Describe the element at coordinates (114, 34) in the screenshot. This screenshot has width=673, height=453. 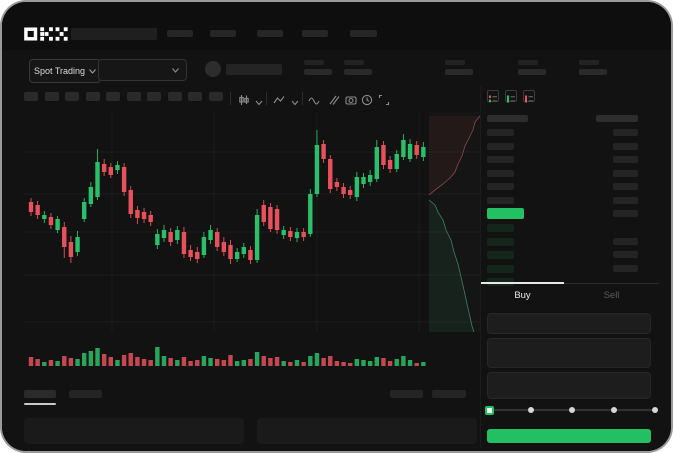
I see `nav-search-skeleton` at that location.